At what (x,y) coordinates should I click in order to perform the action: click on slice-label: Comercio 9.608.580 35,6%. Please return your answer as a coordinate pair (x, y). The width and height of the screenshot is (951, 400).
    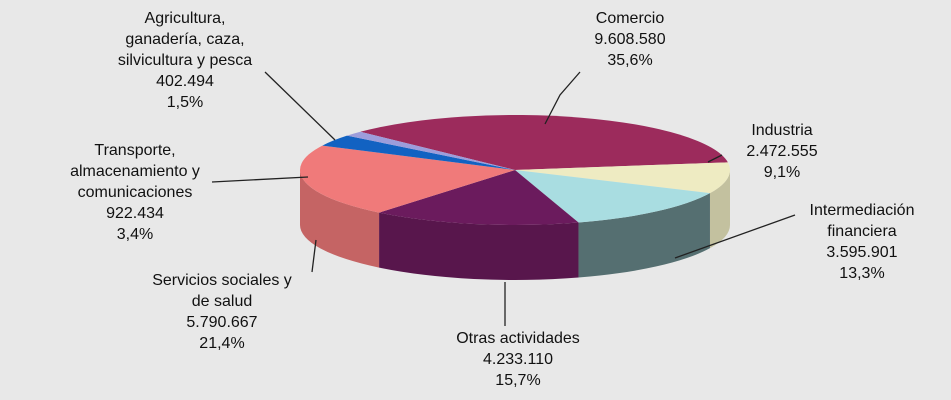
    Looking at the image, I should click on (629, 39).